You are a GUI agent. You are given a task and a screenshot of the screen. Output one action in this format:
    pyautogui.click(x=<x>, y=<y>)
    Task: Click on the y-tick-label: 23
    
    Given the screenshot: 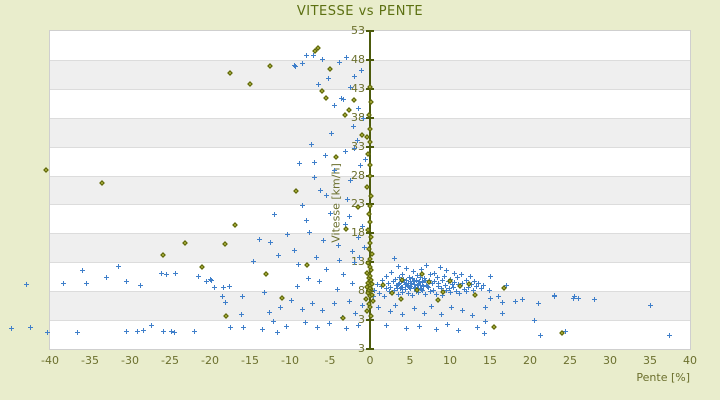 What is the action you would take?
    pyautogui.click(x=358, y=204)
    